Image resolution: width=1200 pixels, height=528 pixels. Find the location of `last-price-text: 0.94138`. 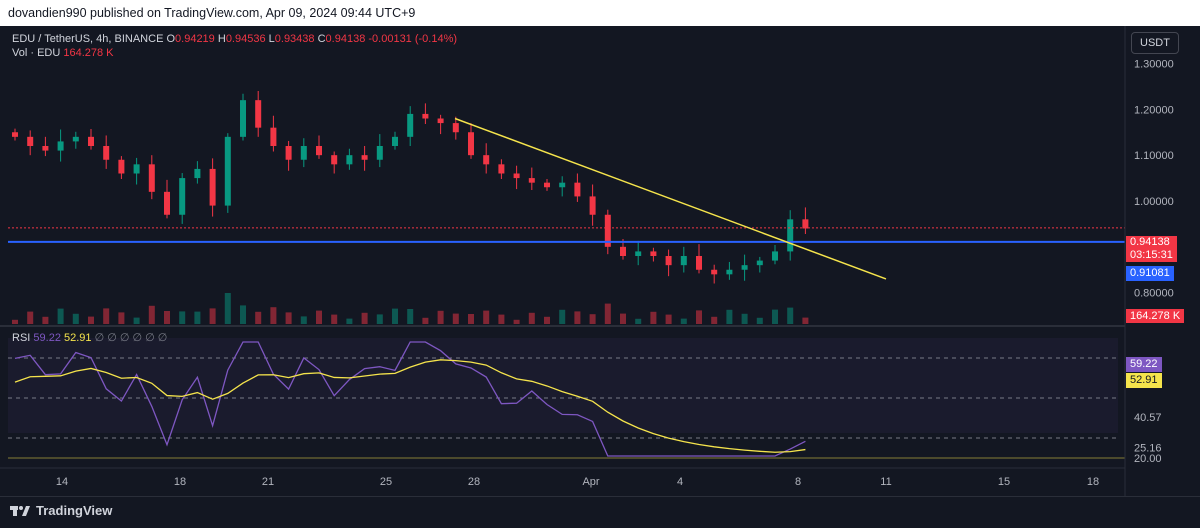

last-price-text: 0.94138 is located at coordinates (1150, 242).